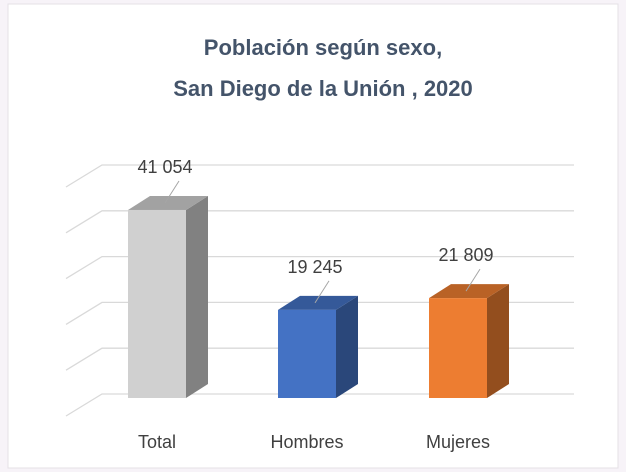 This screenshot has width=626, height=472. I want to click on x-tick-label: Total, so click(157, 442).